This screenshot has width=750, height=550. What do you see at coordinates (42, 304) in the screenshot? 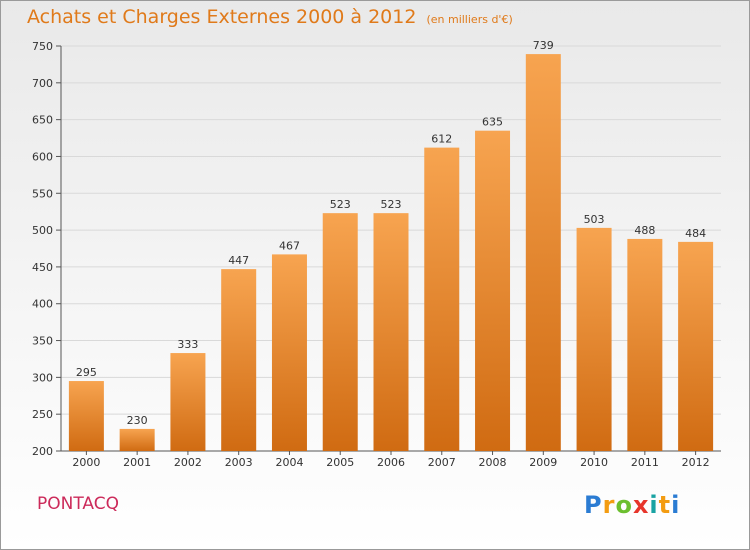
I see `y-tick-label: 400` at bounding box center [42, 304].